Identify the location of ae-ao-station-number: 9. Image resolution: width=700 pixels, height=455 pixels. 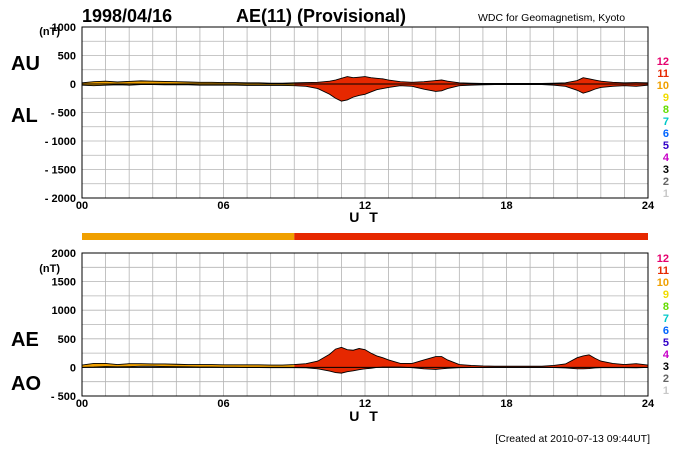
(666, 295).